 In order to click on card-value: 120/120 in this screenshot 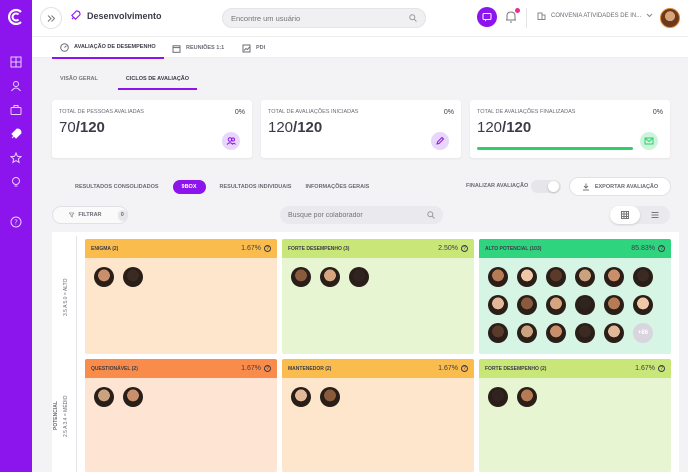, I will do `click(504, 127)`.